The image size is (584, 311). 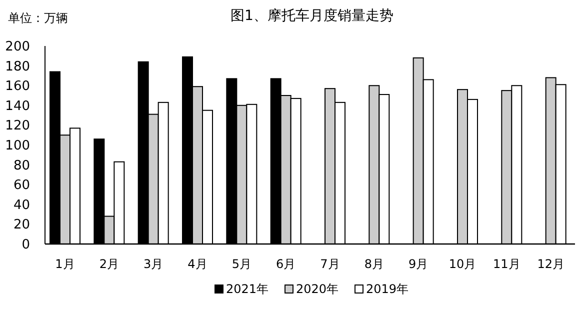 What do you see at coordinates (247, 289) in the screenshot?
I see `legend-label: 2021年` at bounding box center [247, 289].